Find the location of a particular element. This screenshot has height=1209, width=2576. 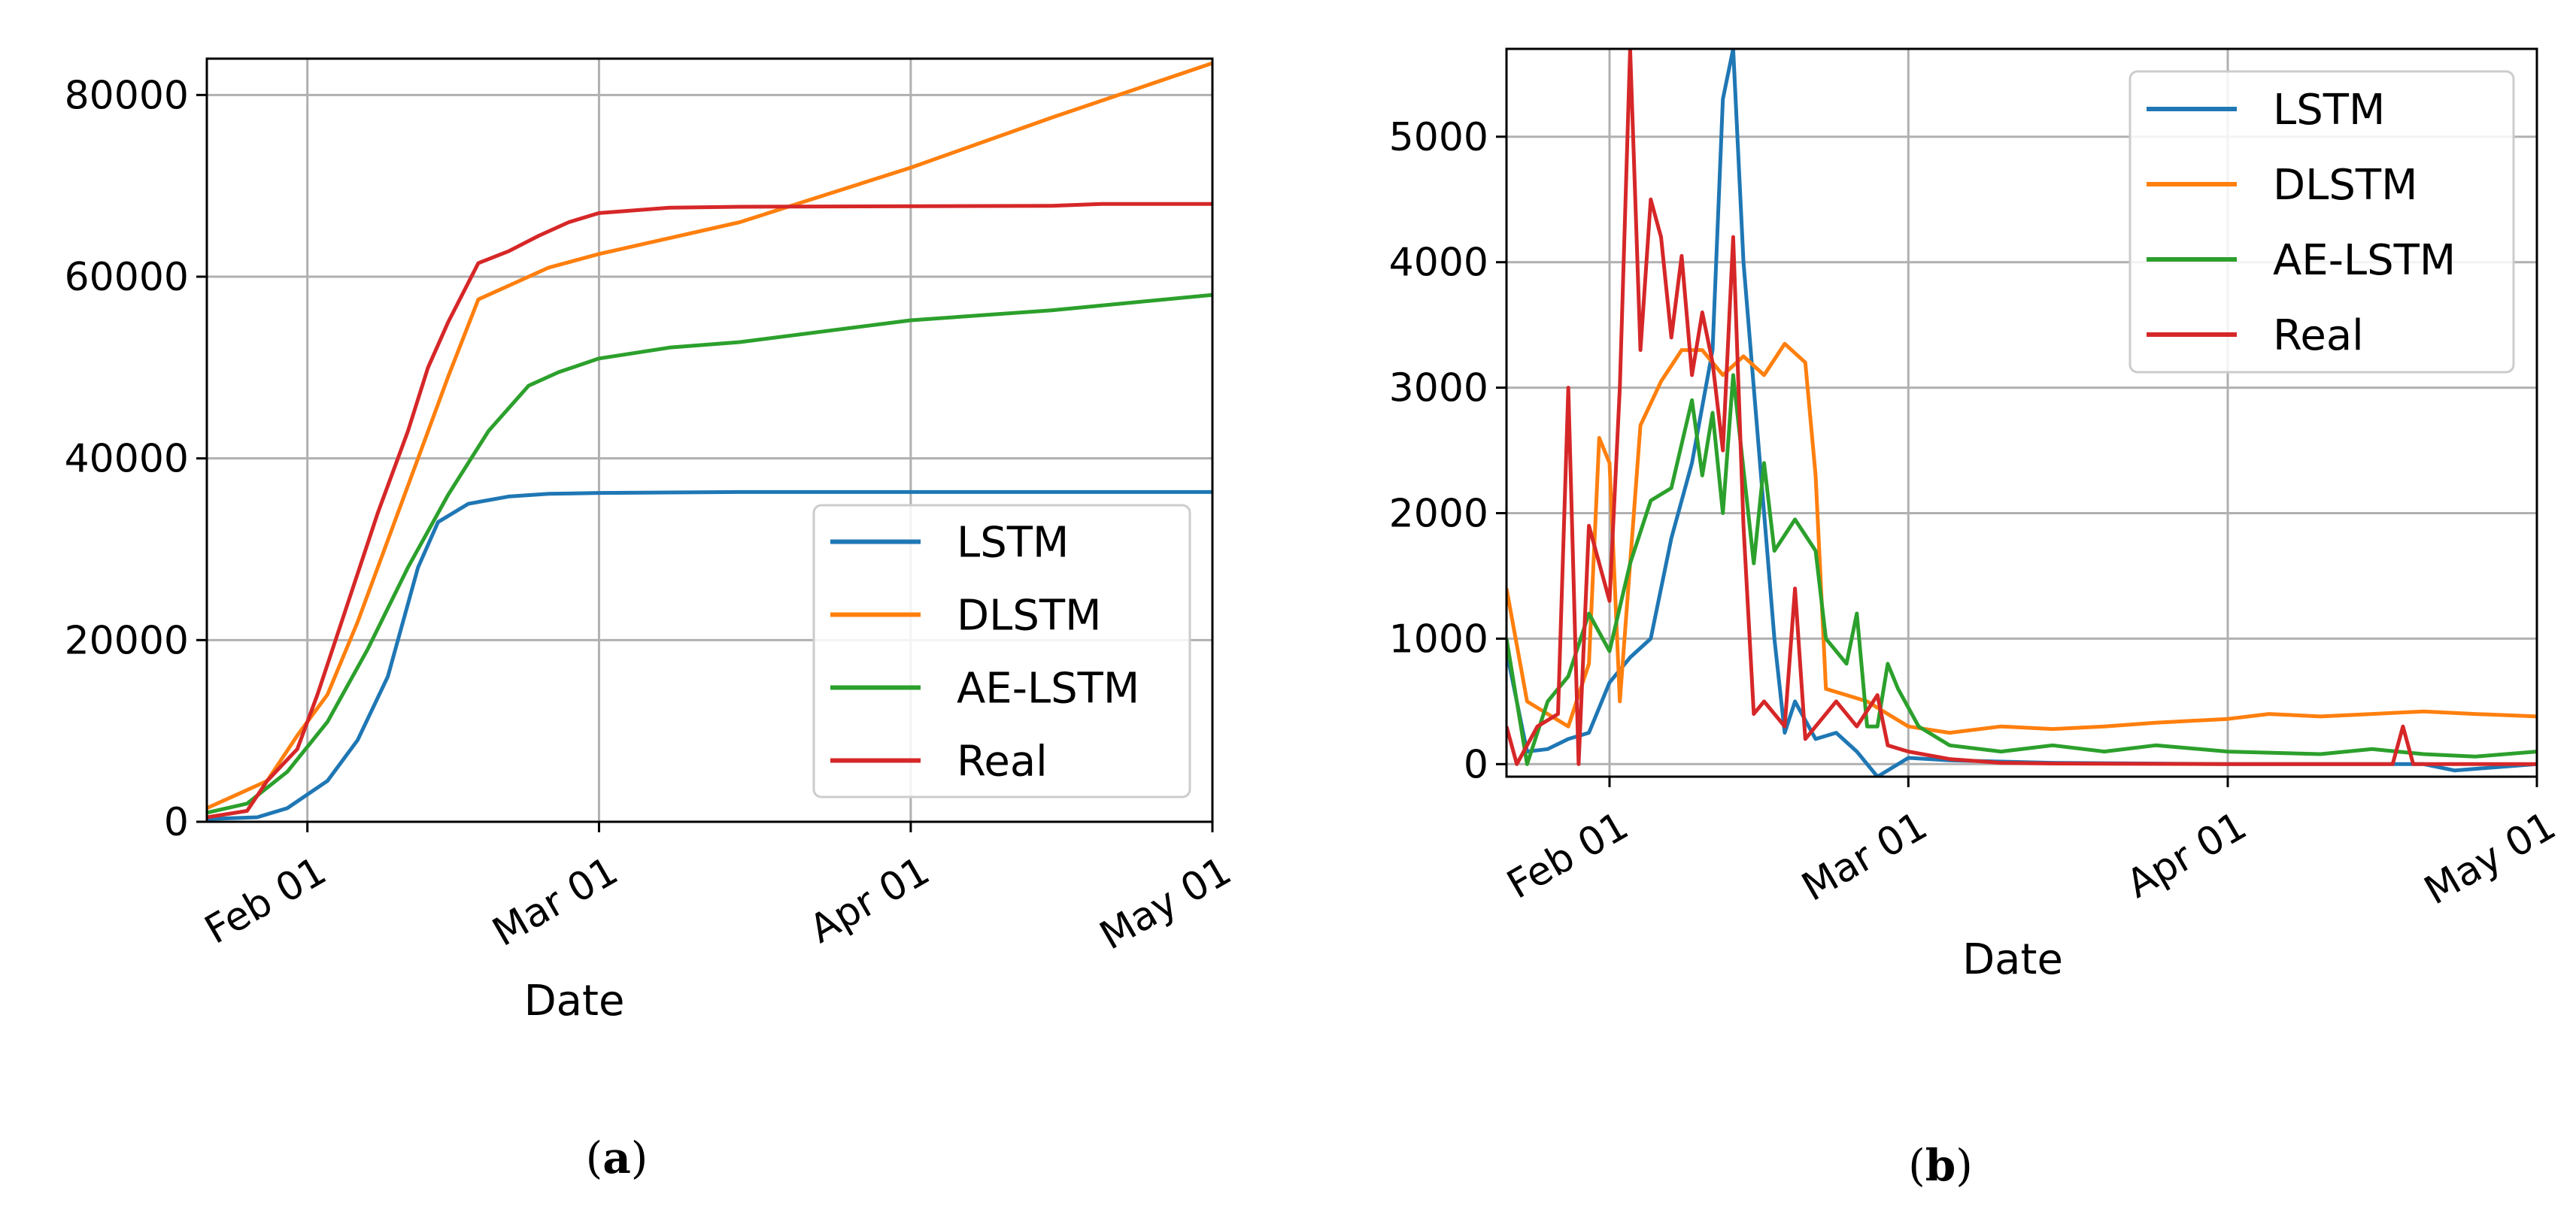

legend-label-real-b: Real is located at coordinates (2318, 335).